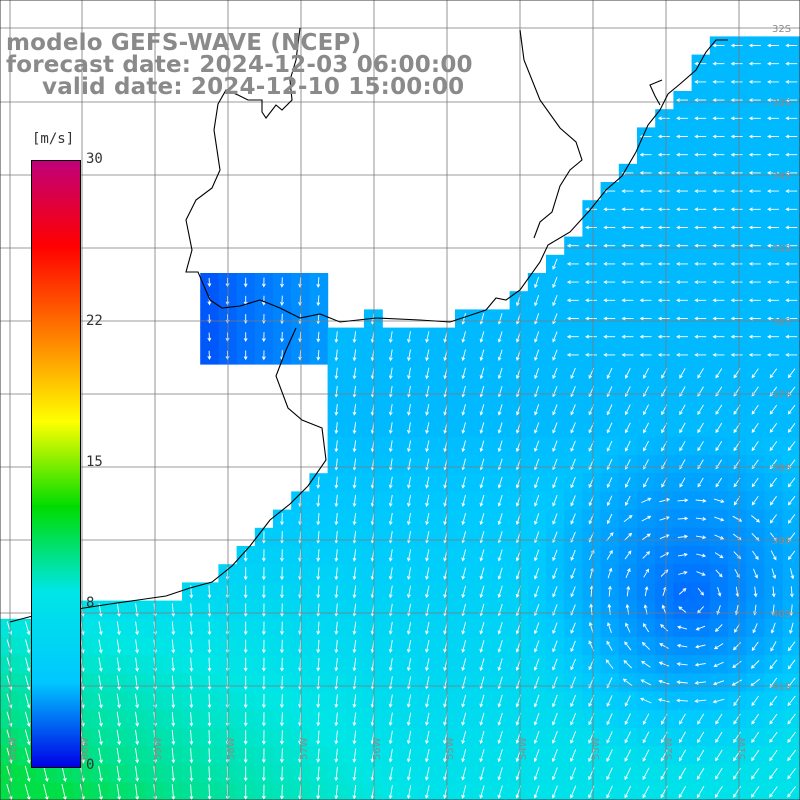 The height and width of the screenshot is (800, 800). Describe the element at coordinates (377, 748) in the screenshot. I see `lon-label: 56W` at that location.